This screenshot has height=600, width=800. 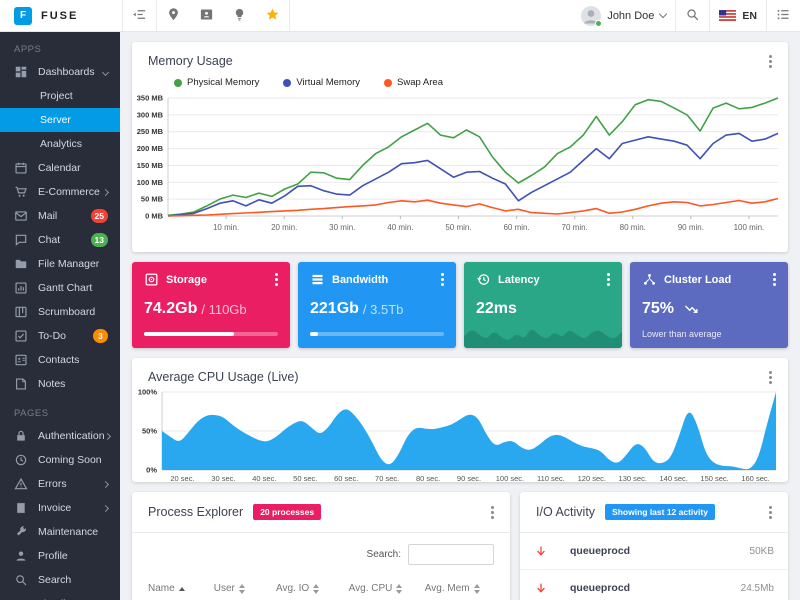 What do you see at coordinates (60, 556) in the screenshot?
I see `sidebar-item-profile: Profile` at bounding box center [60, 556].